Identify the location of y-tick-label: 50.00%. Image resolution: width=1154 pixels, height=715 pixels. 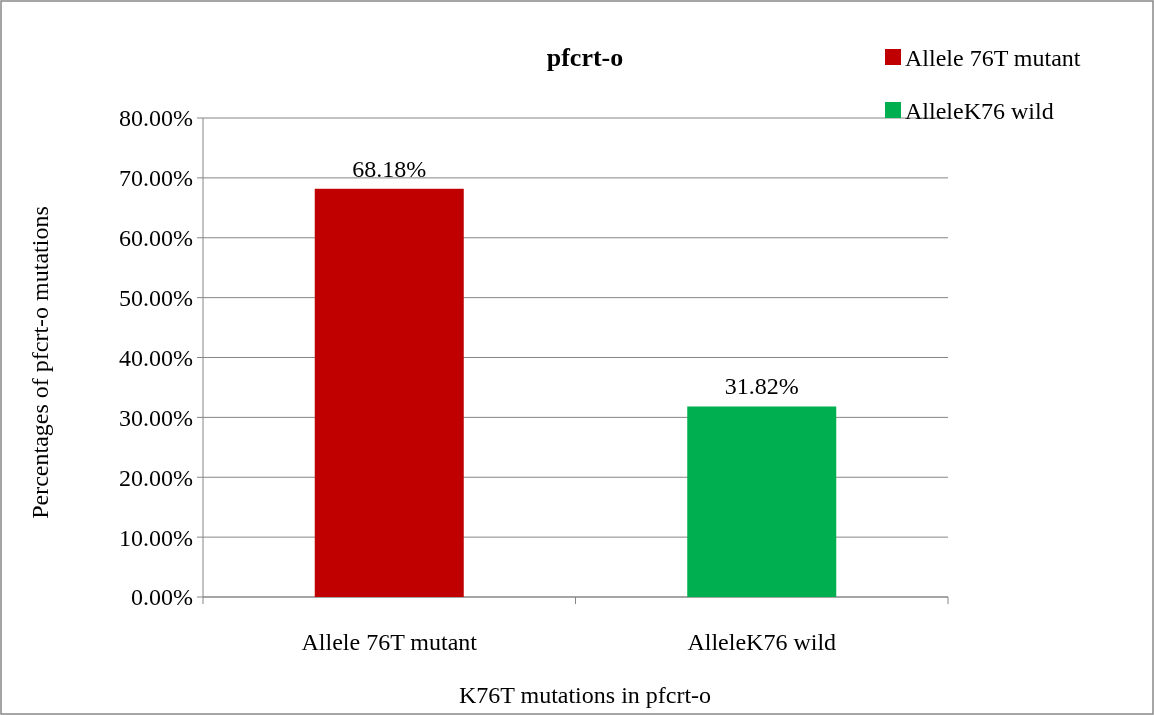
(156, 298).